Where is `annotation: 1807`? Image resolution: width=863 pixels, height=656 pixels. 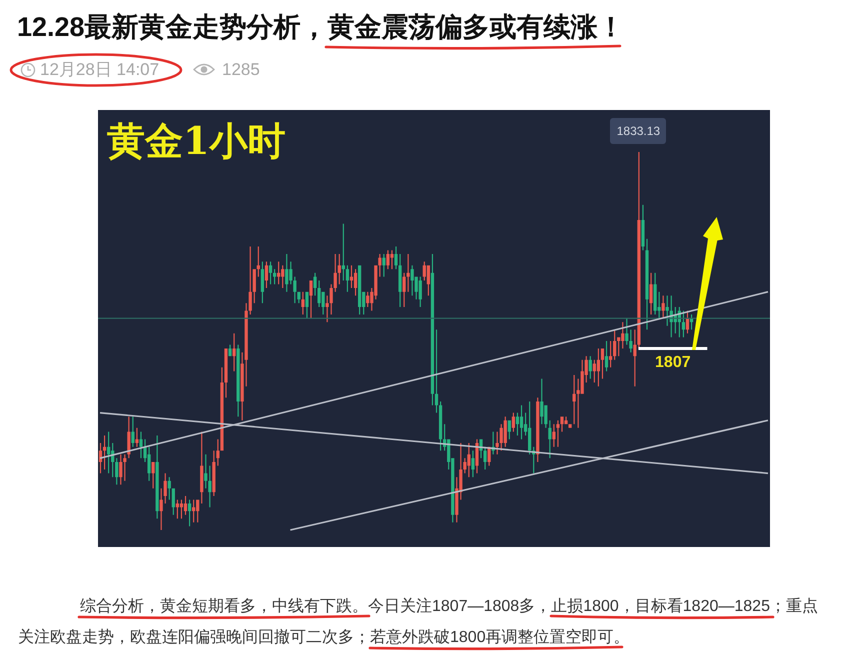 annotation: 1807 is located at coordinates (673, 362).